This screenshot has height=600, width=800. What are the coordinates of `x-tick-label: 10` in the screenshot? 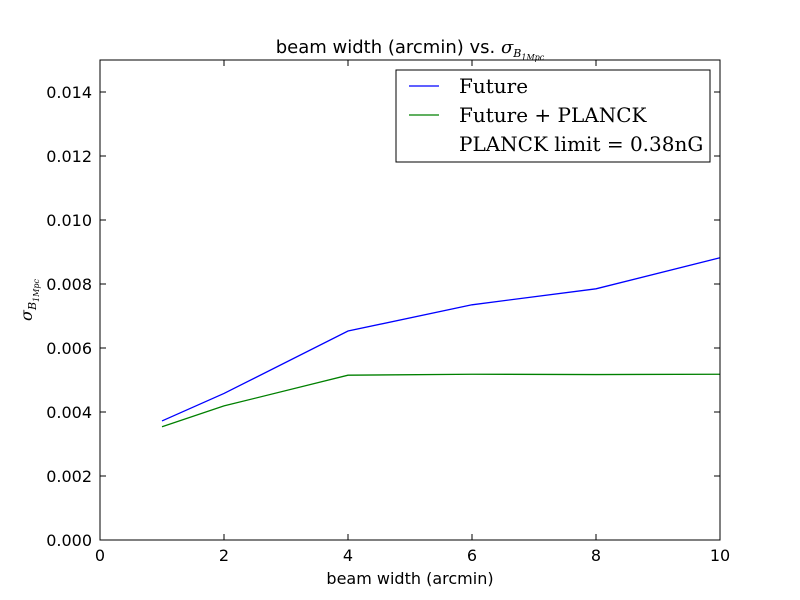 It's located at (720, 555).